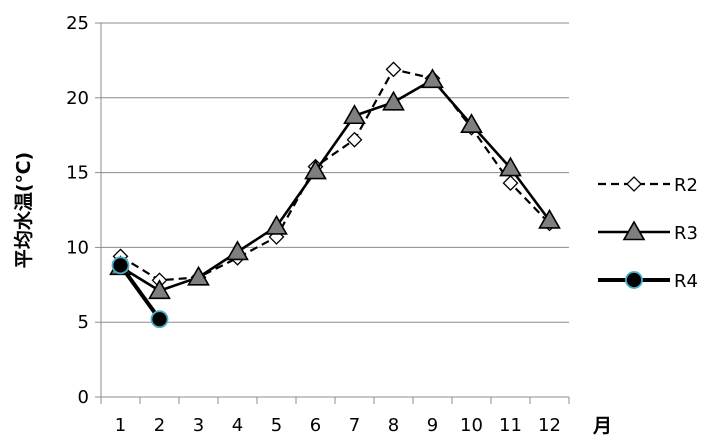  Describe the element at coordinates (686, 281) in the screenshot. I see `legend-label: R4` at that location.